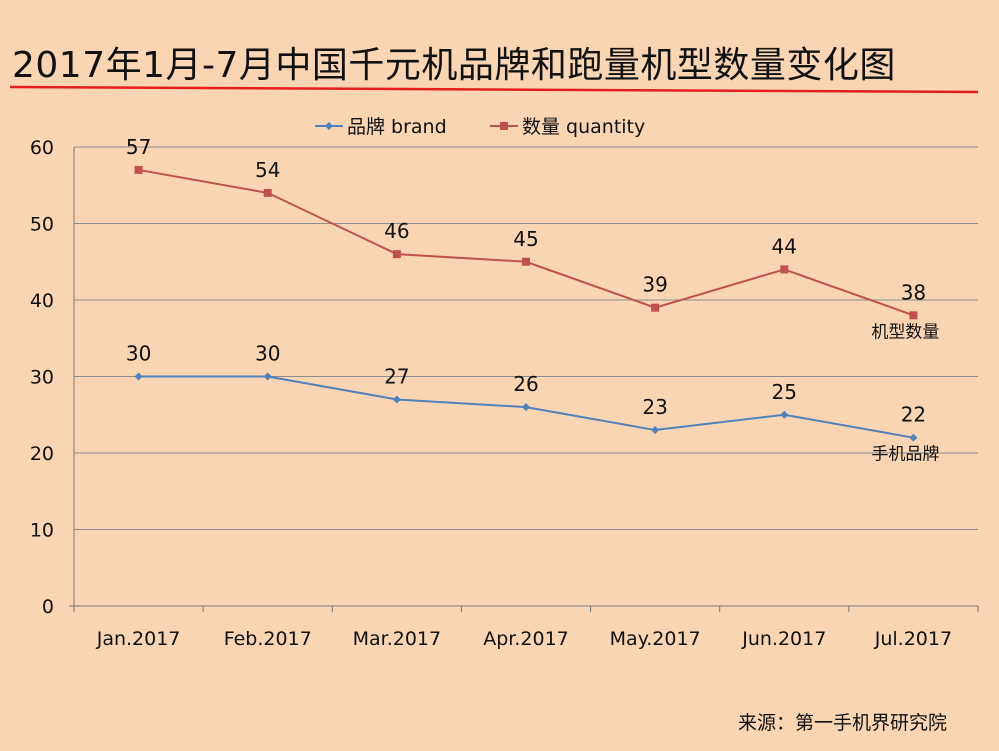 Image resolution: width=999 pixels, height=751 pixels. I want to click on data-label: 46, so click(396, 231).